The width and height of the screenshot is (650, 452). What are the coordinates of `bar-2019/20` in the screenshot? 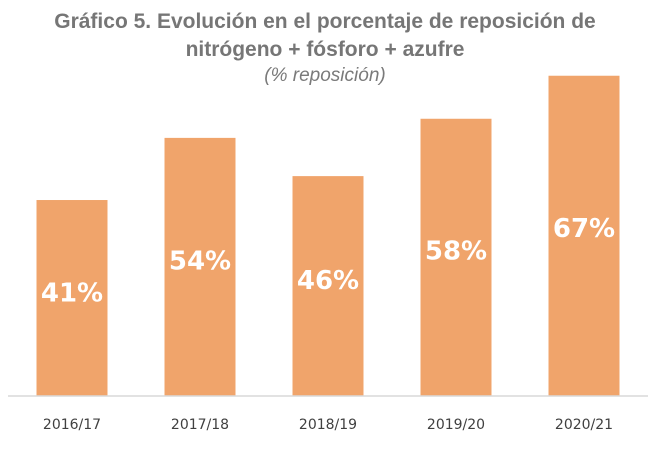 It's located at (456, 257).